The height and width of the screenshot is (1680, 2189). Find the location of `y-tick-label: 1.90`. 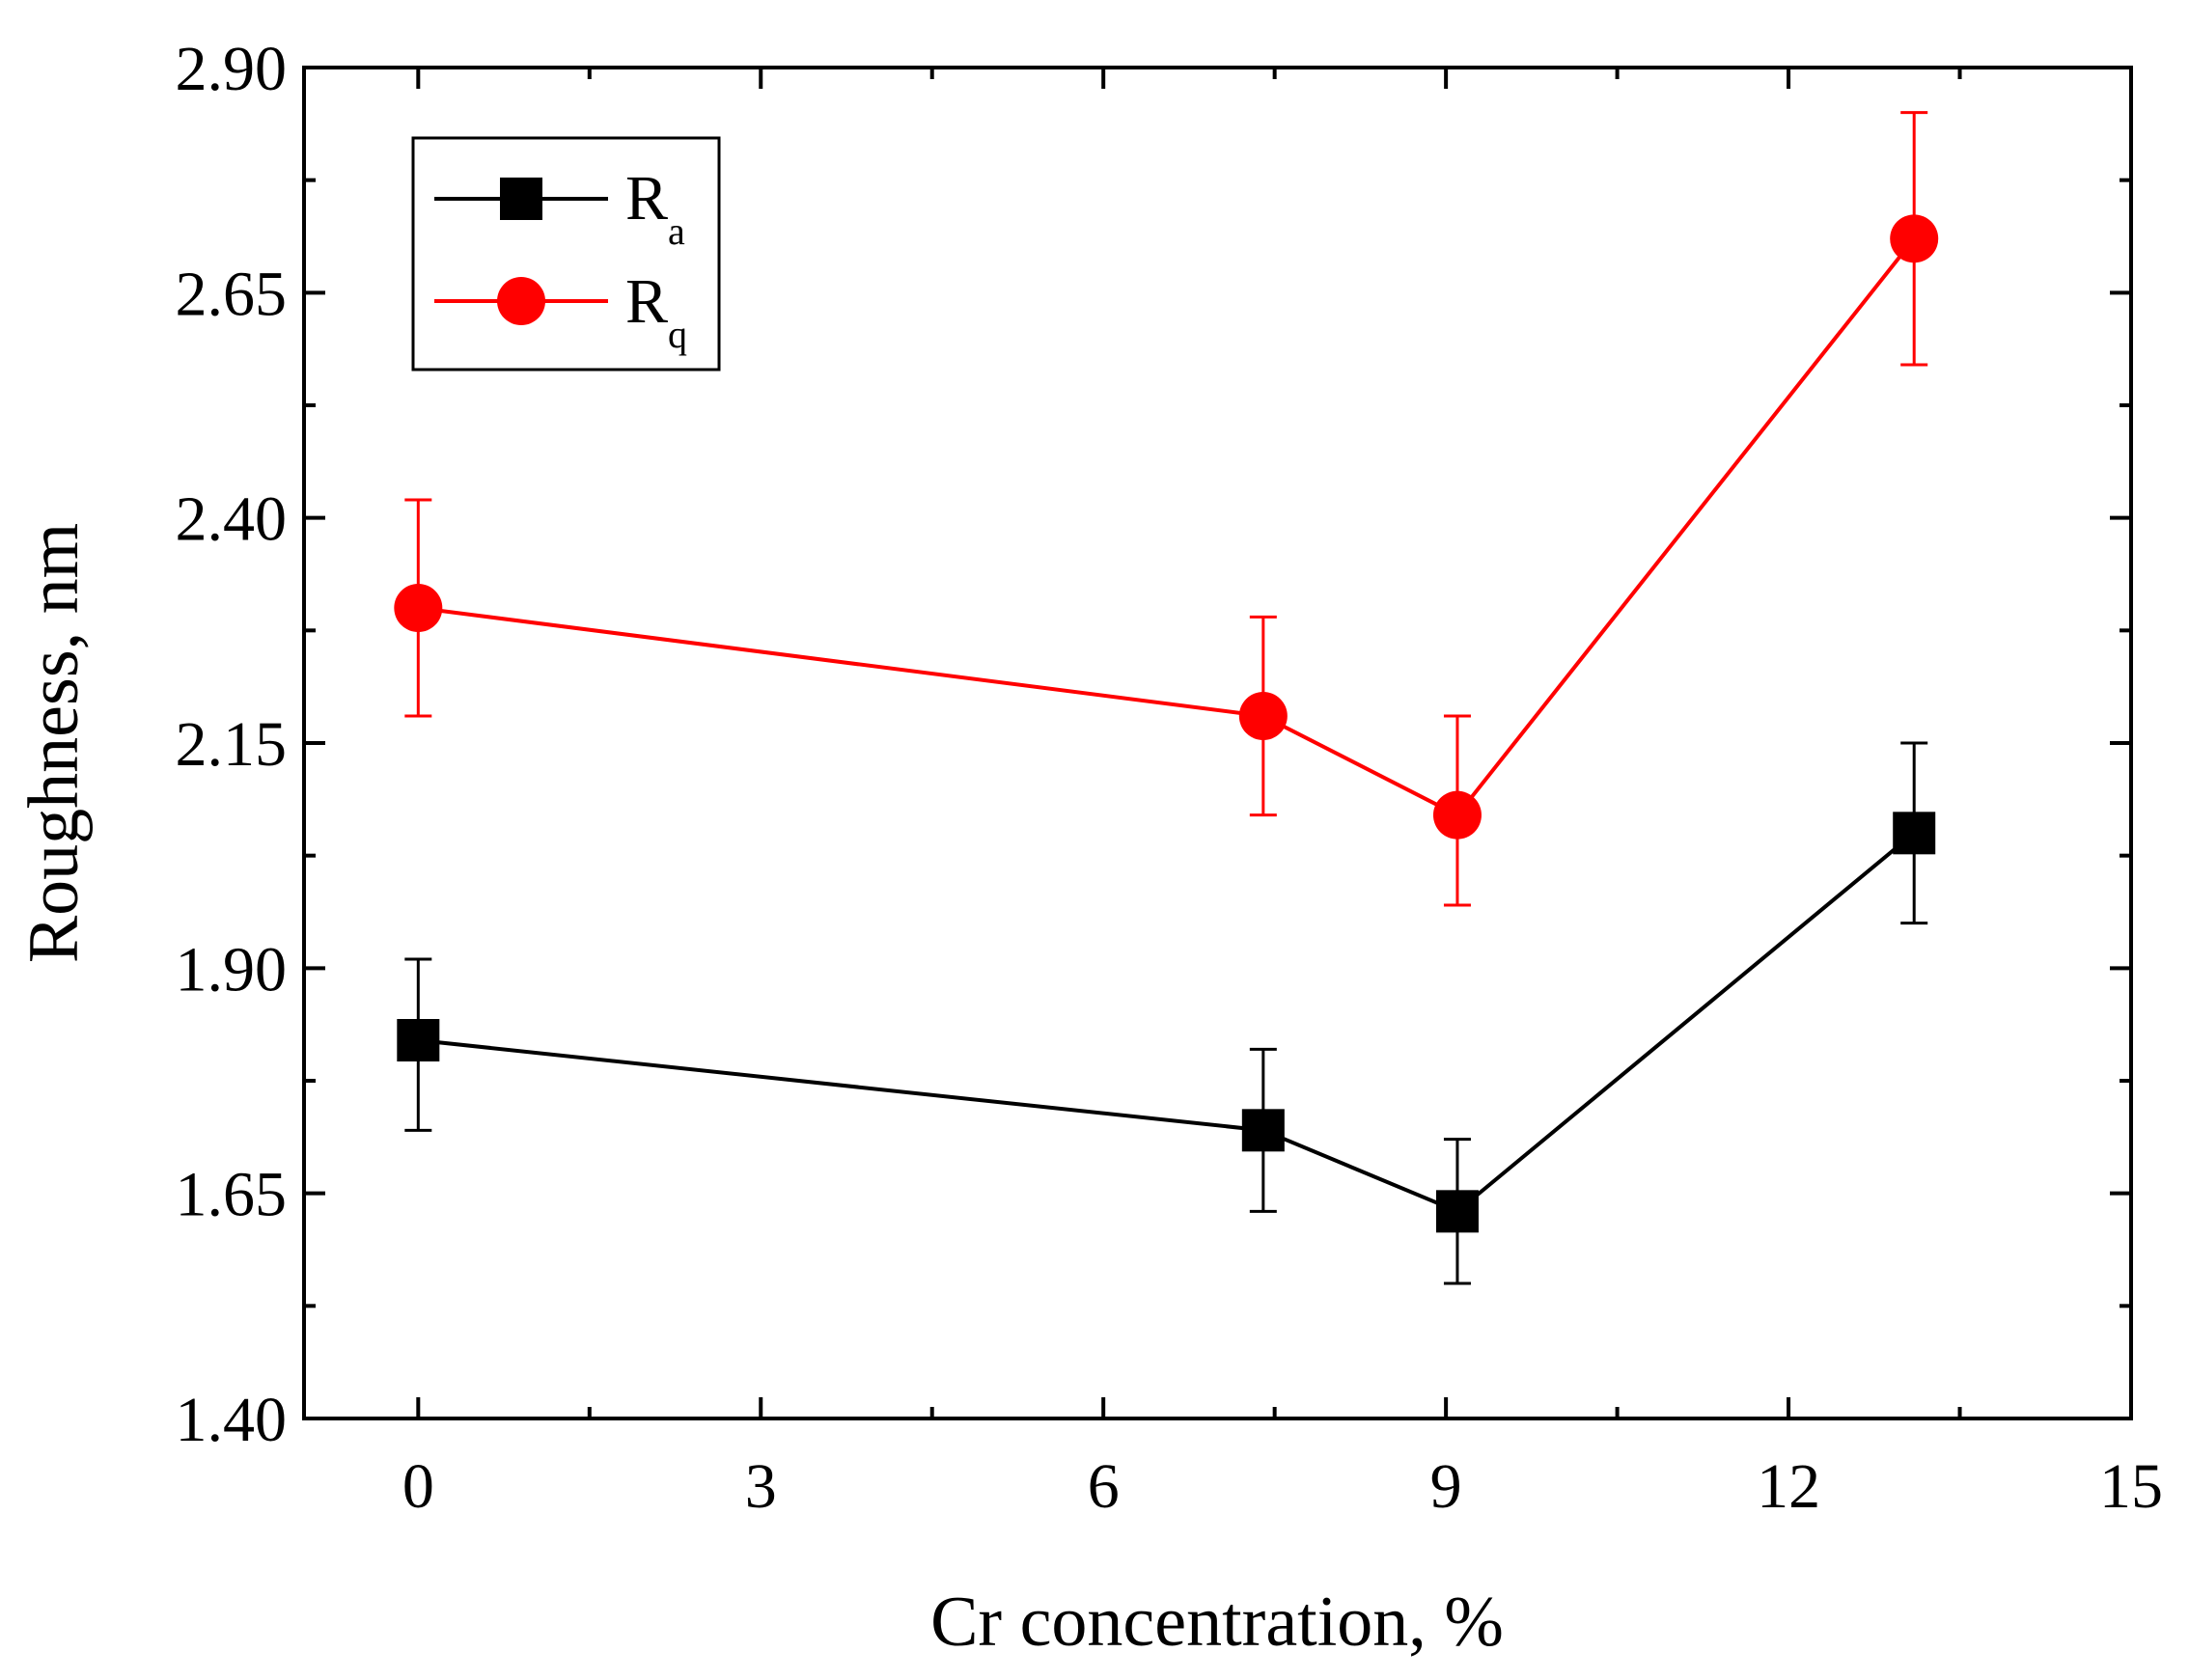

y-tick-label: 1.90 is located at coordinates (232, 970).